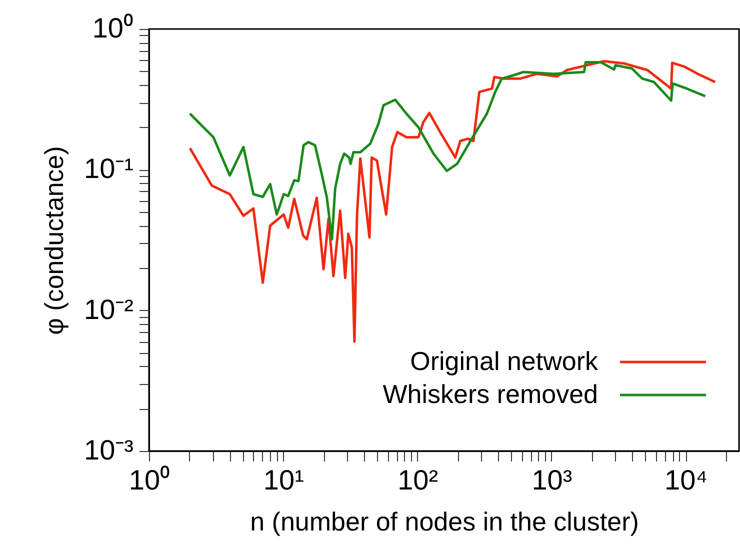 This screenshot has width=740, height=552. What do you see at coordinates (109, 168) in the screenshot?
I see `y-tick-label: 10⁻¹` at bounding box center [109, 168].